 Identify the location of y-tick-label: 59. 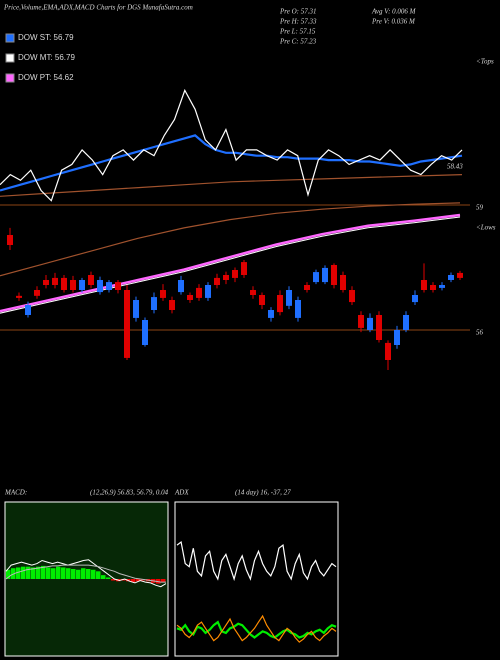
(480, 208).